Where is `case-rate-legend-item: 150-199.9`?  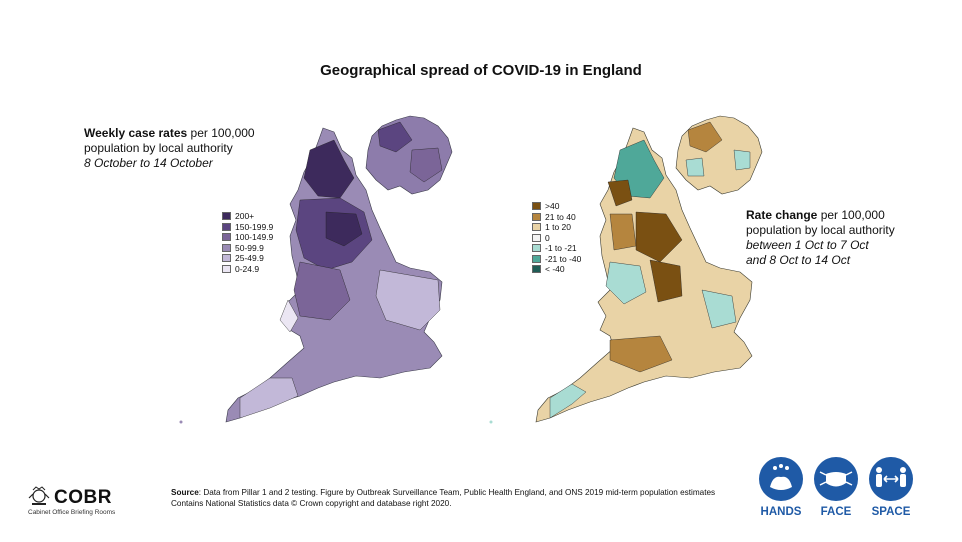 case-rate-legend-item: 150-199.9 is located at coordinates (247, 227).